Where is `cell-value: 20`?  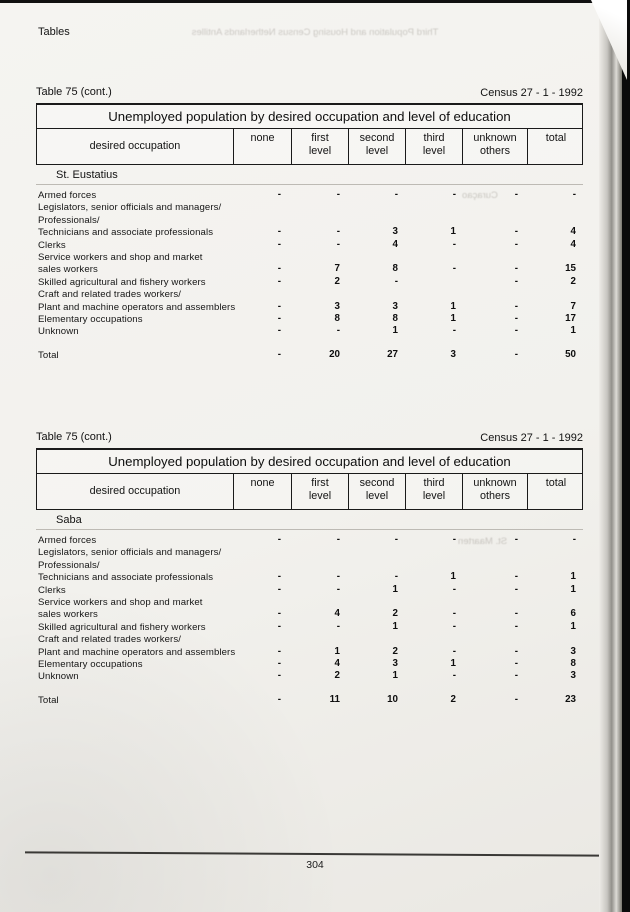
cell-value: 20 is located at coordinates (334, 354).